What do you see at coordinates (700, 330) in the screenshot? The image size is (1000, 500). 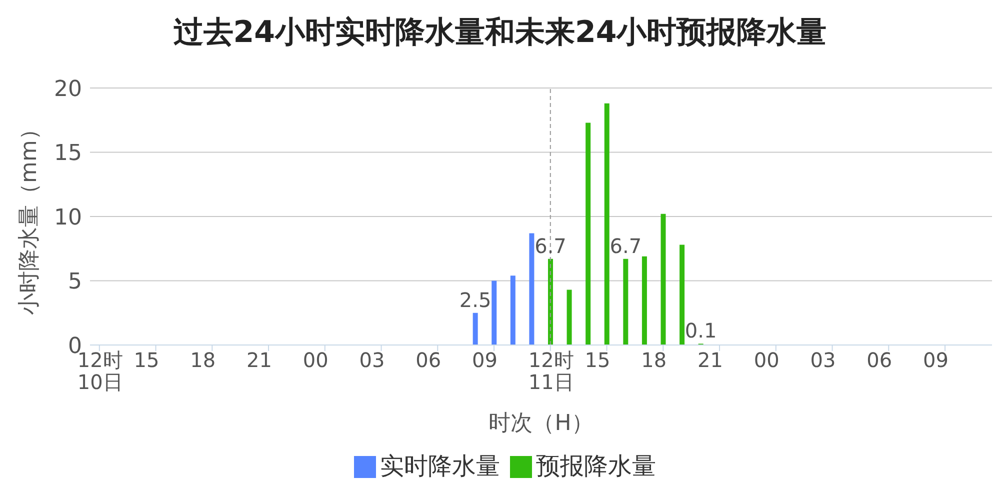 I see `data-label: 0.1` at bounding box center [700, 330].